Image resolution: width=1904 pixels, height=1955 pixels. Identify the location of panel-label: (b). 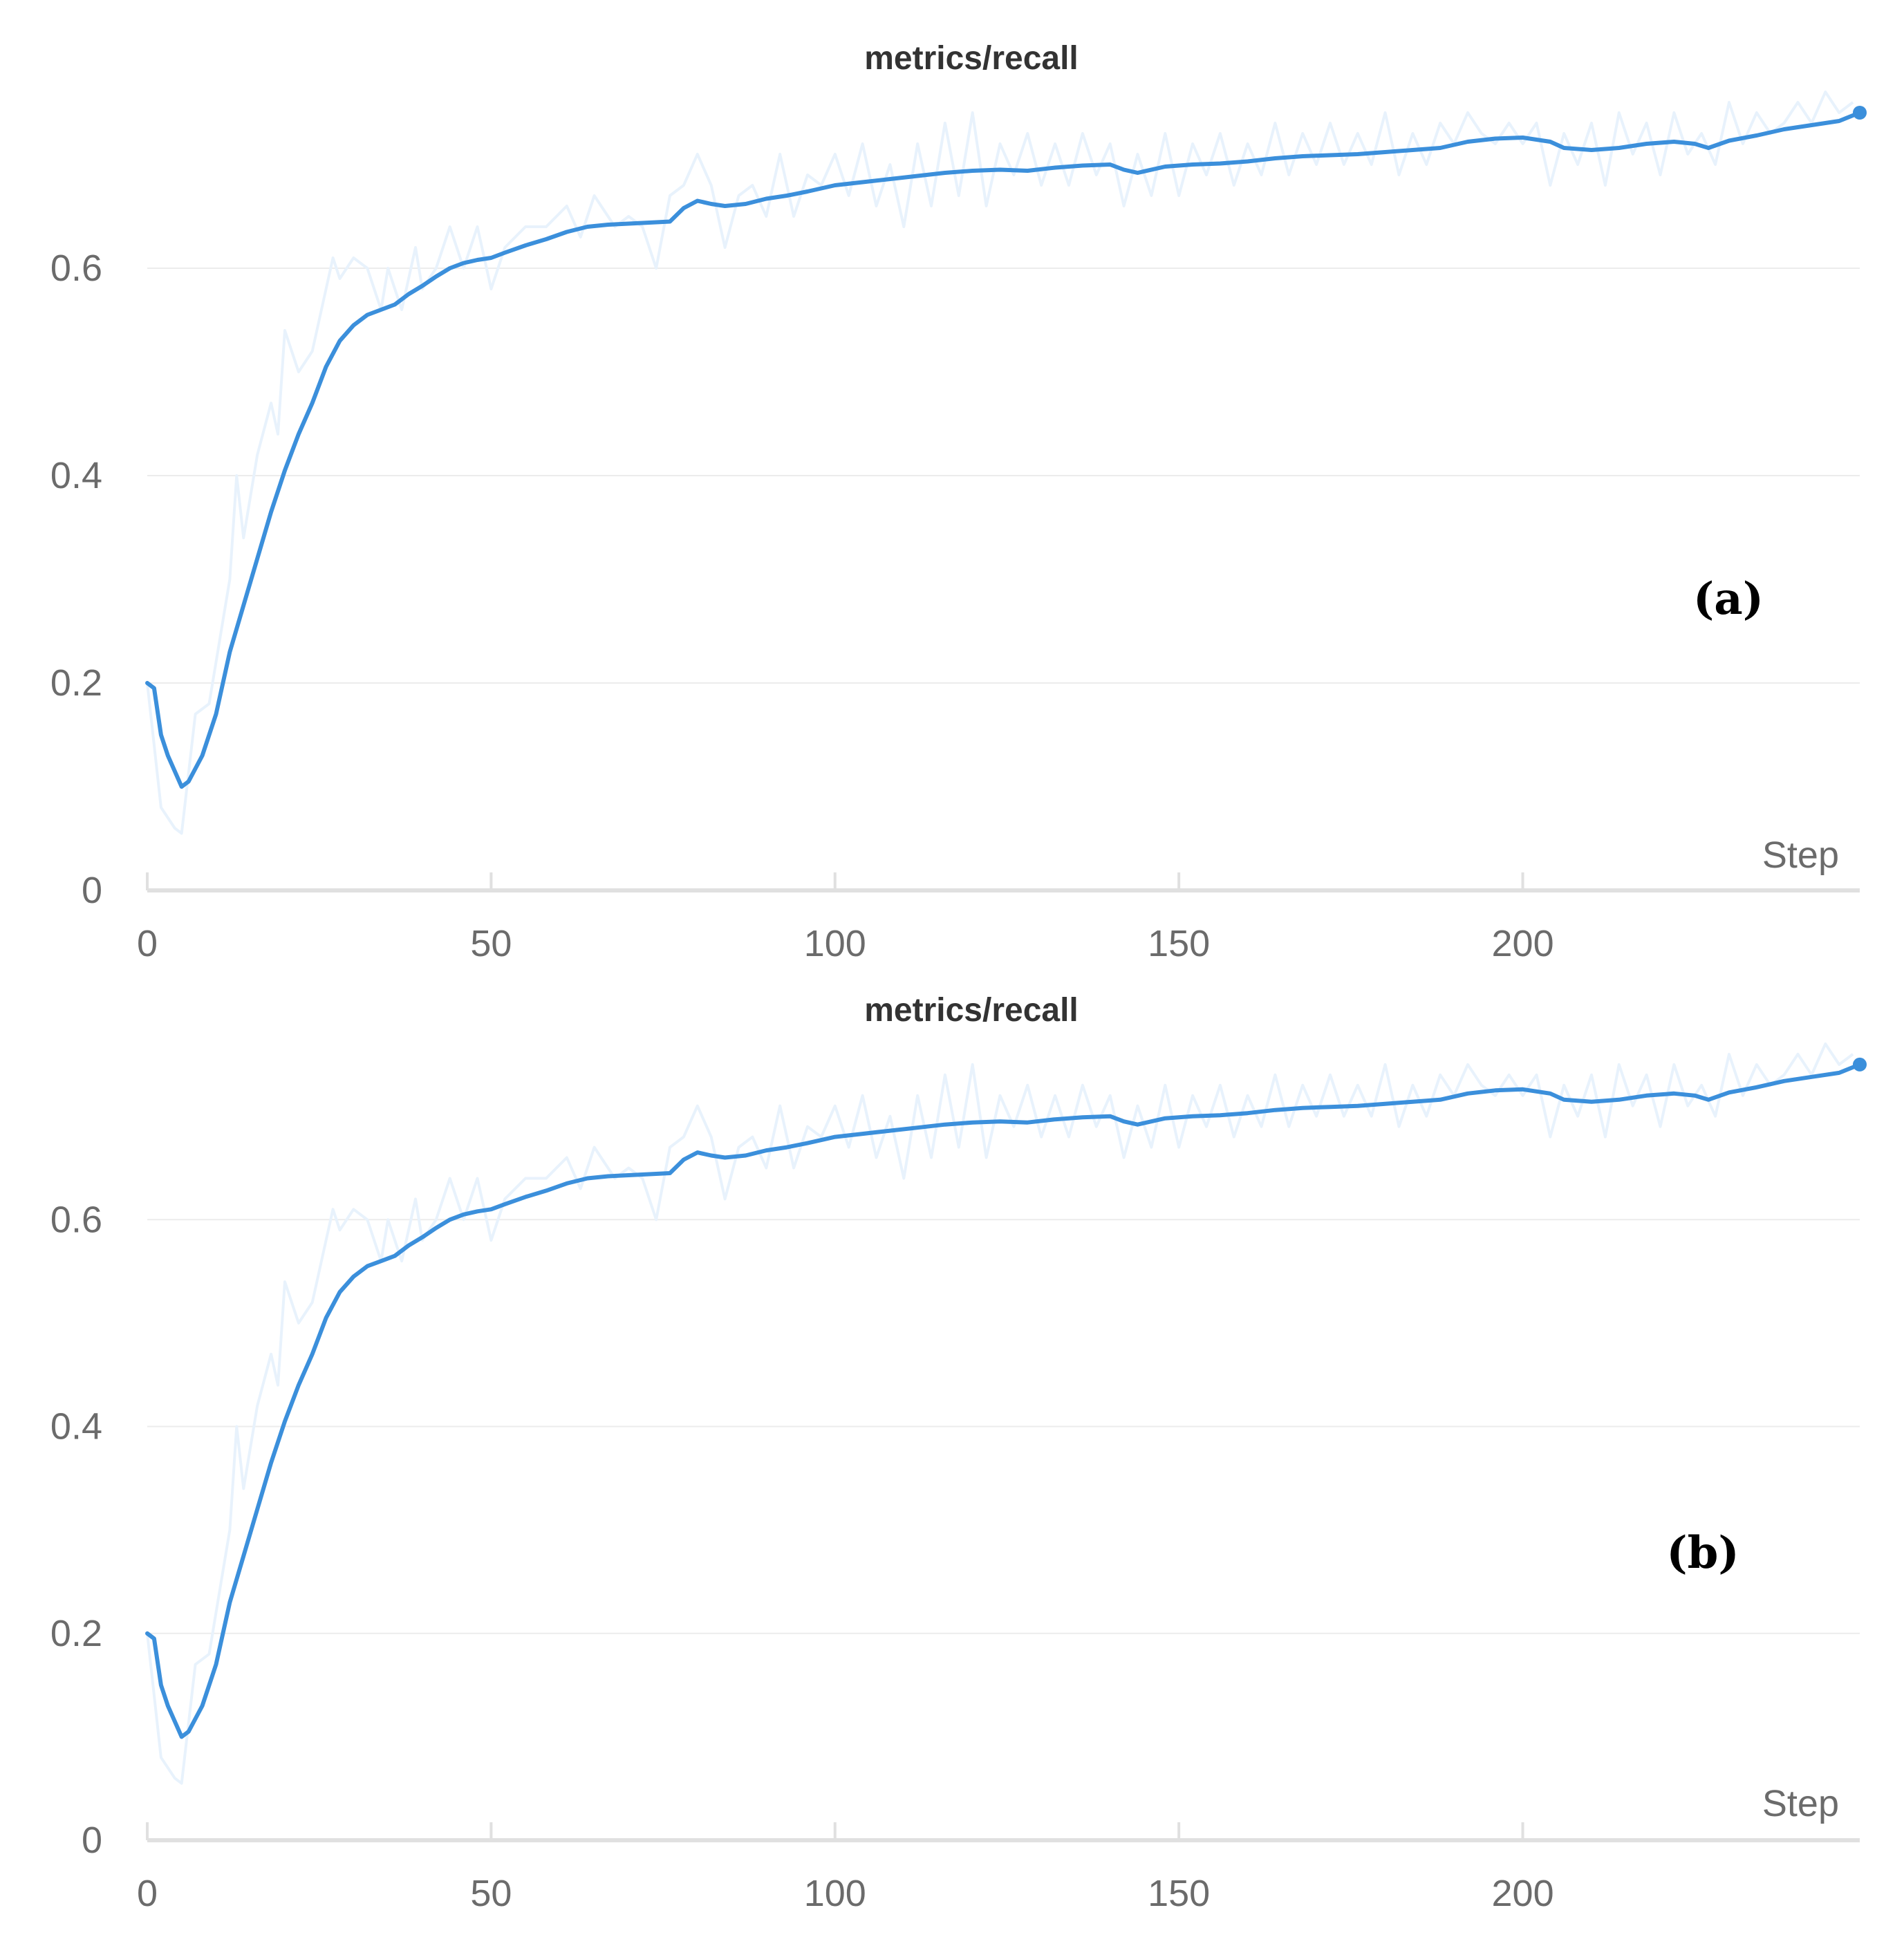
(1702, 1553).